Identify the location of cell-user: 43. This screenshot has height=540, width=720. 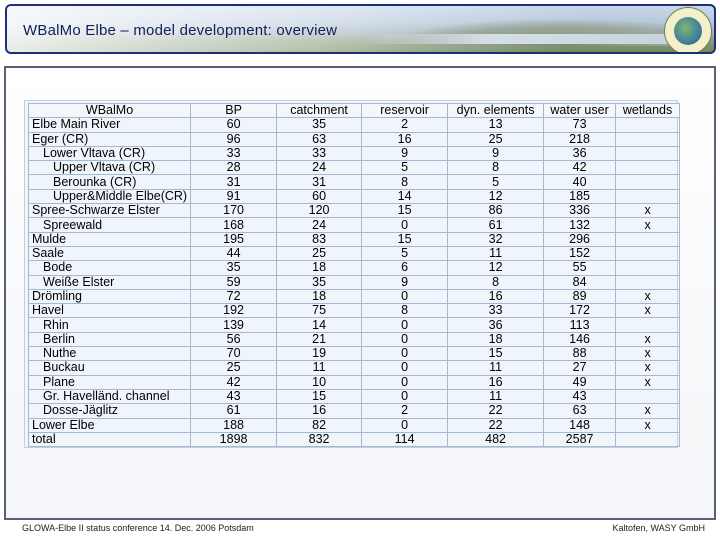
(580, 396).